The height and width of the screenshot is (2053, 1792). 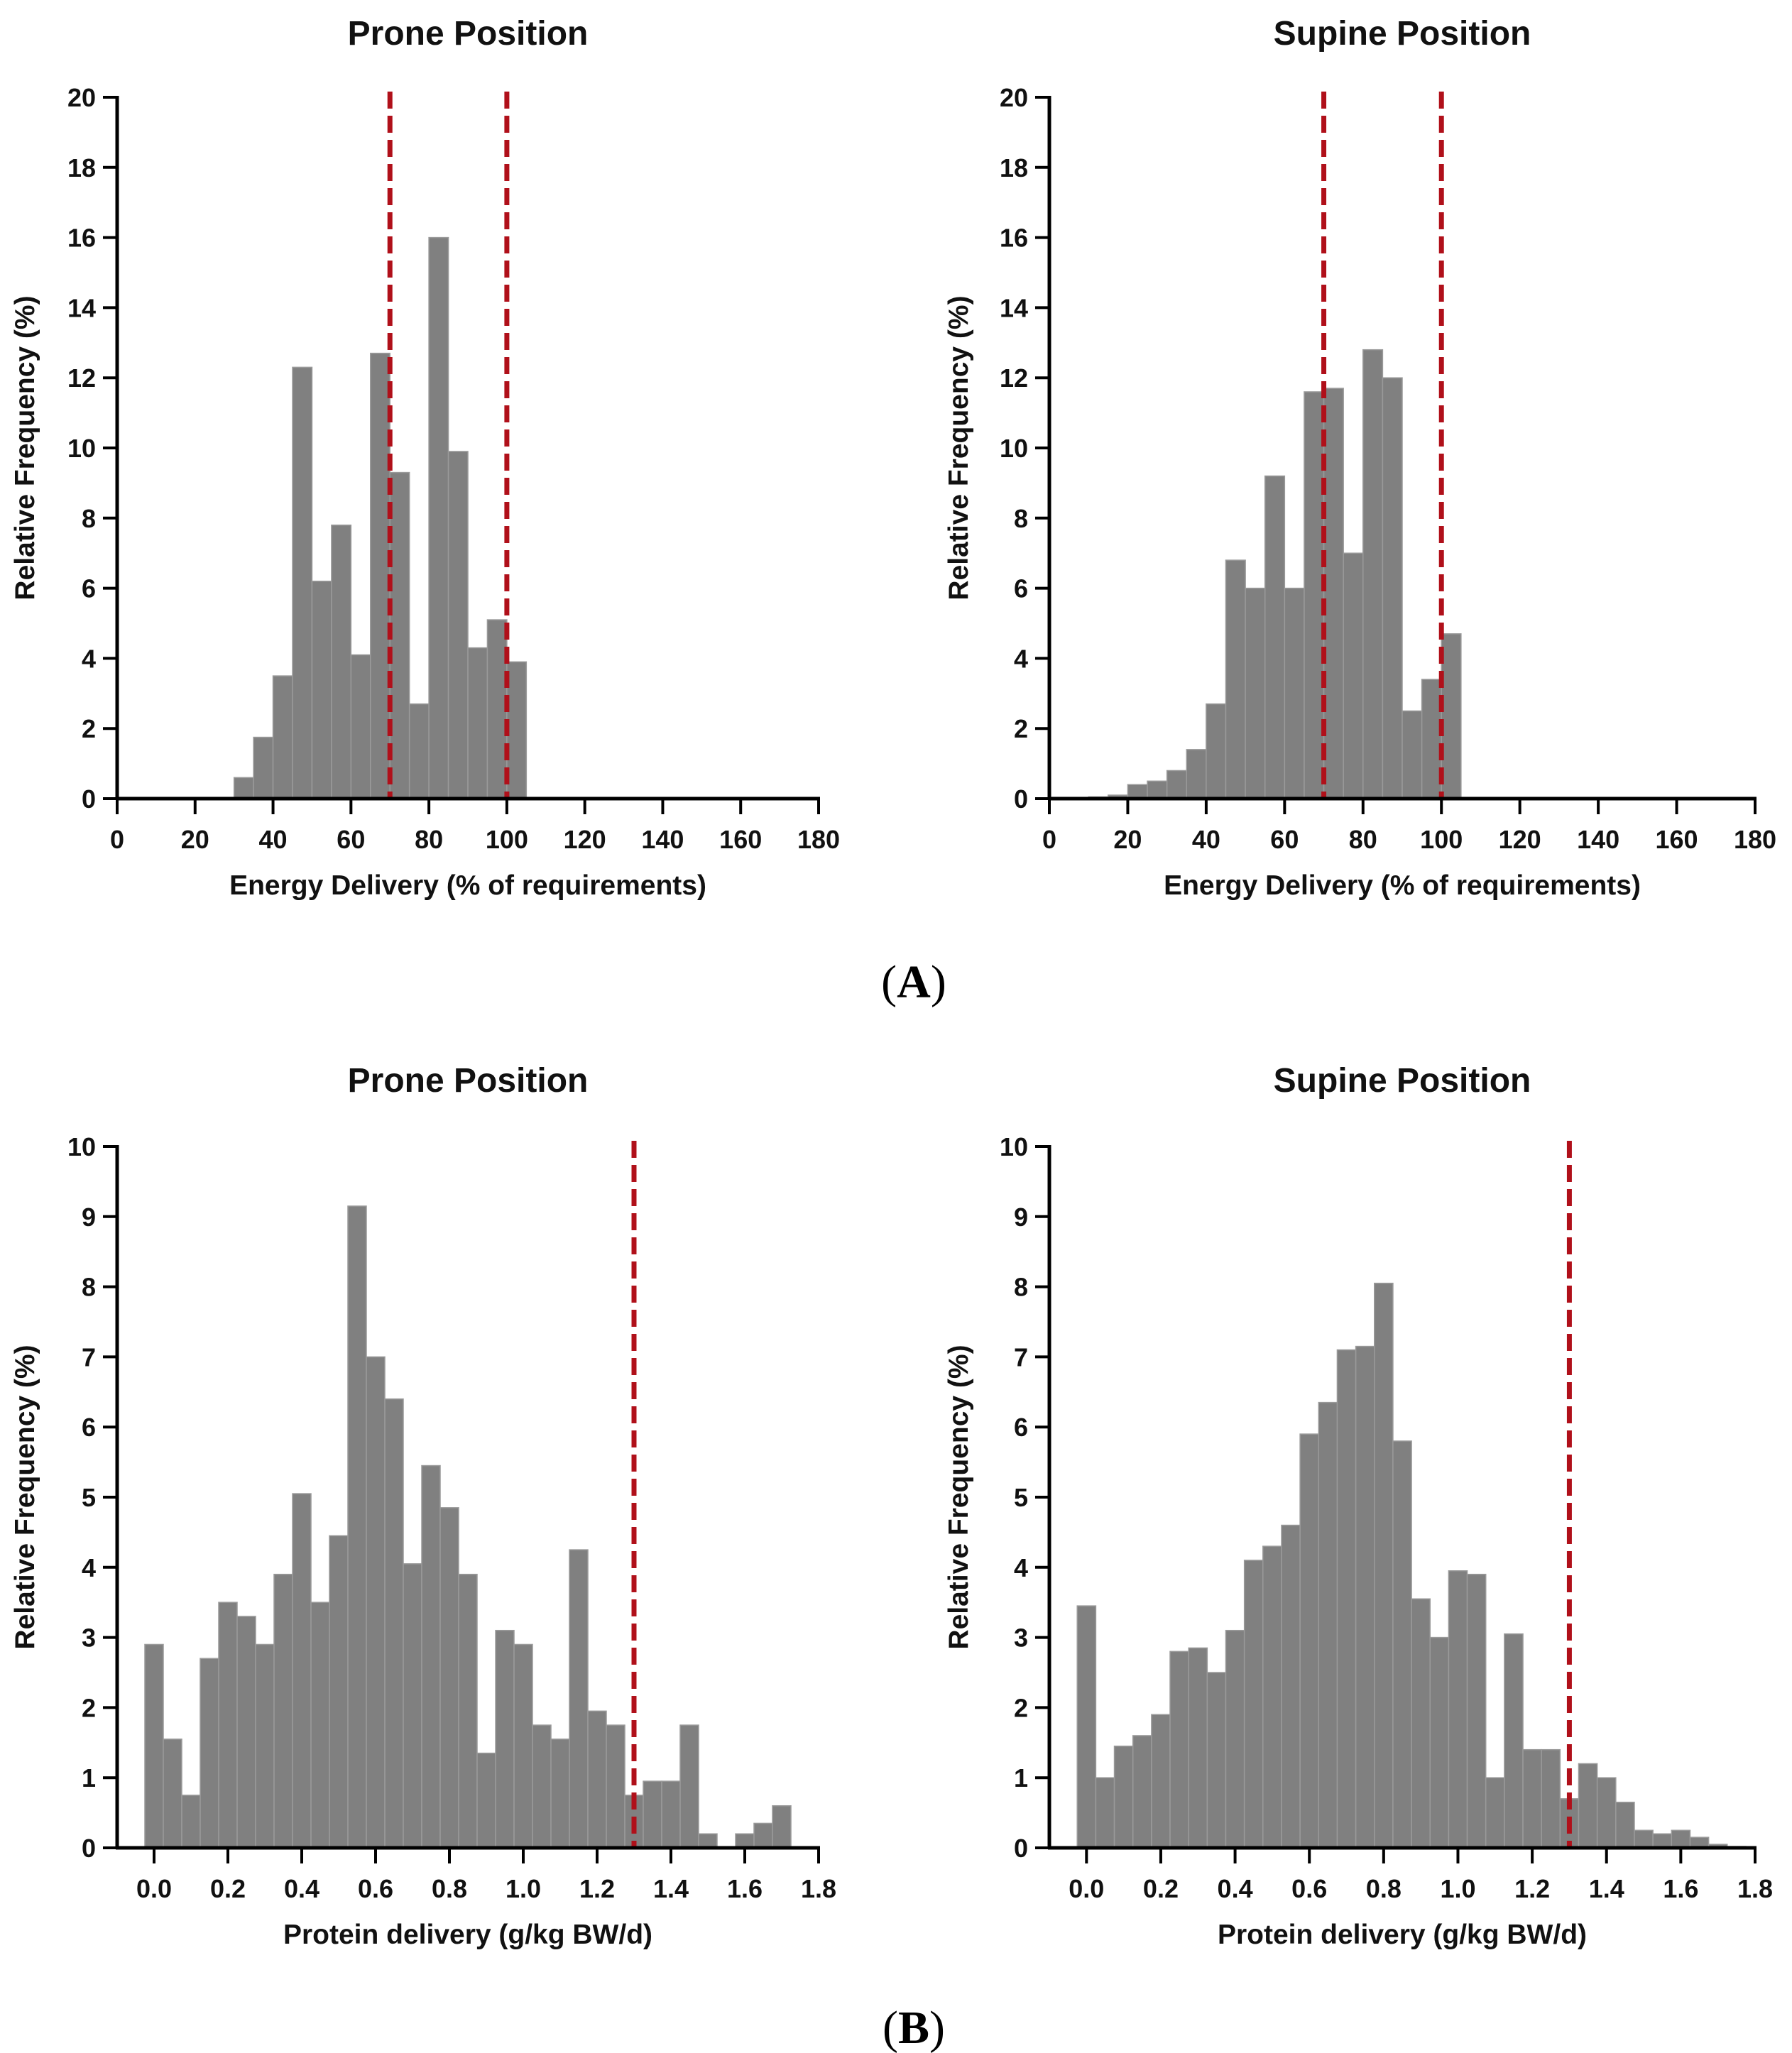 I want to click on x-tick-label: 1.6, so click(x=1680, y=1888).